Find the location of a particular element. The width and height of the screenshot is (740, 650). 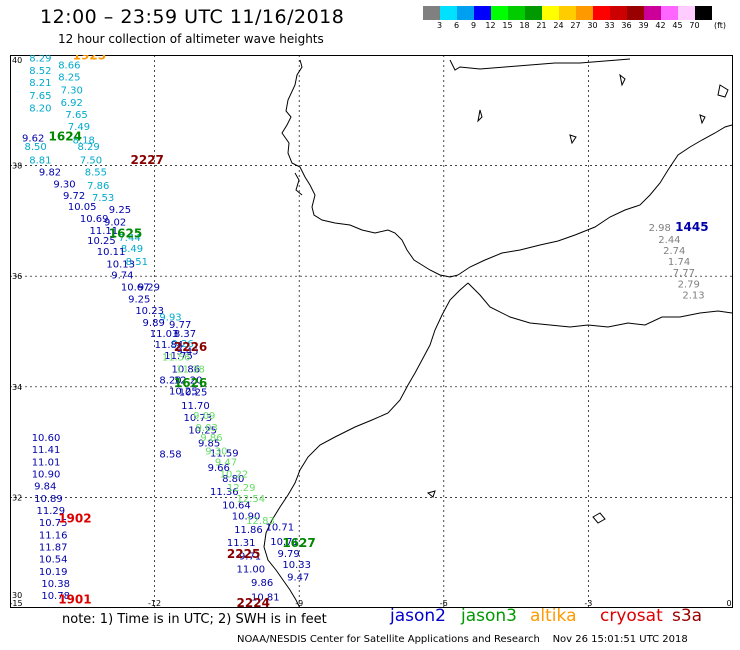

coastline-iberia-west is located at coordinates (370, 168).